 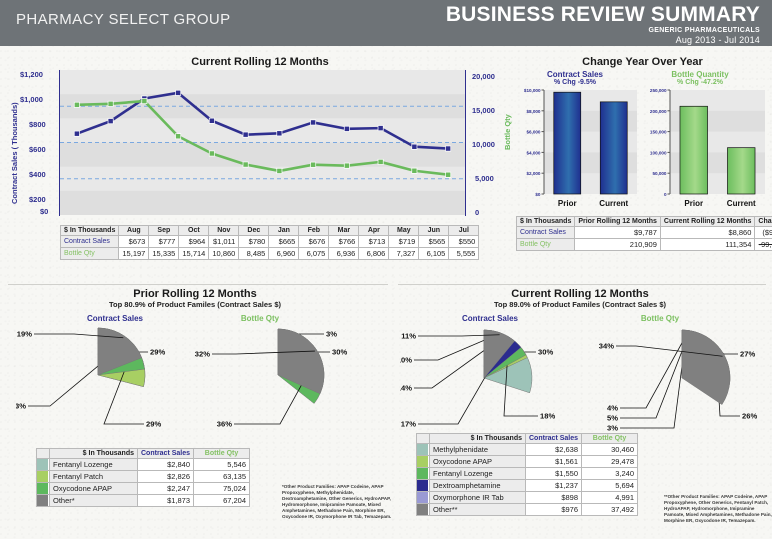 What do you see at coordinates (434, 241) in the screenshot?
I see `table-cell: $565` at bounding box center [434, 241].